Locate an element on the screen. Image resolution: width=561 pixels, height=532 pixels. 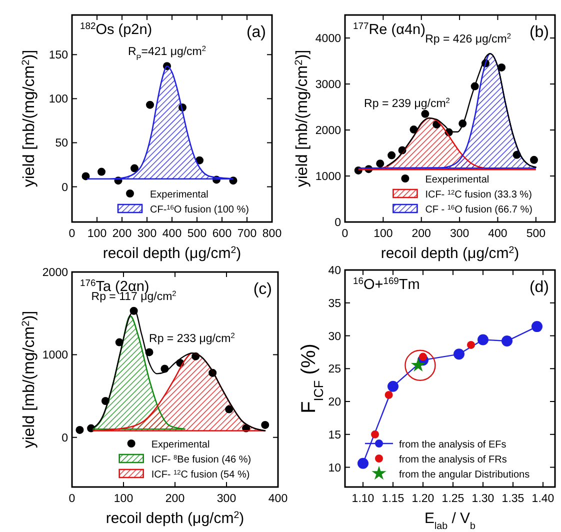
y-tick-label: 4000 is located at coordinates (328, 39).